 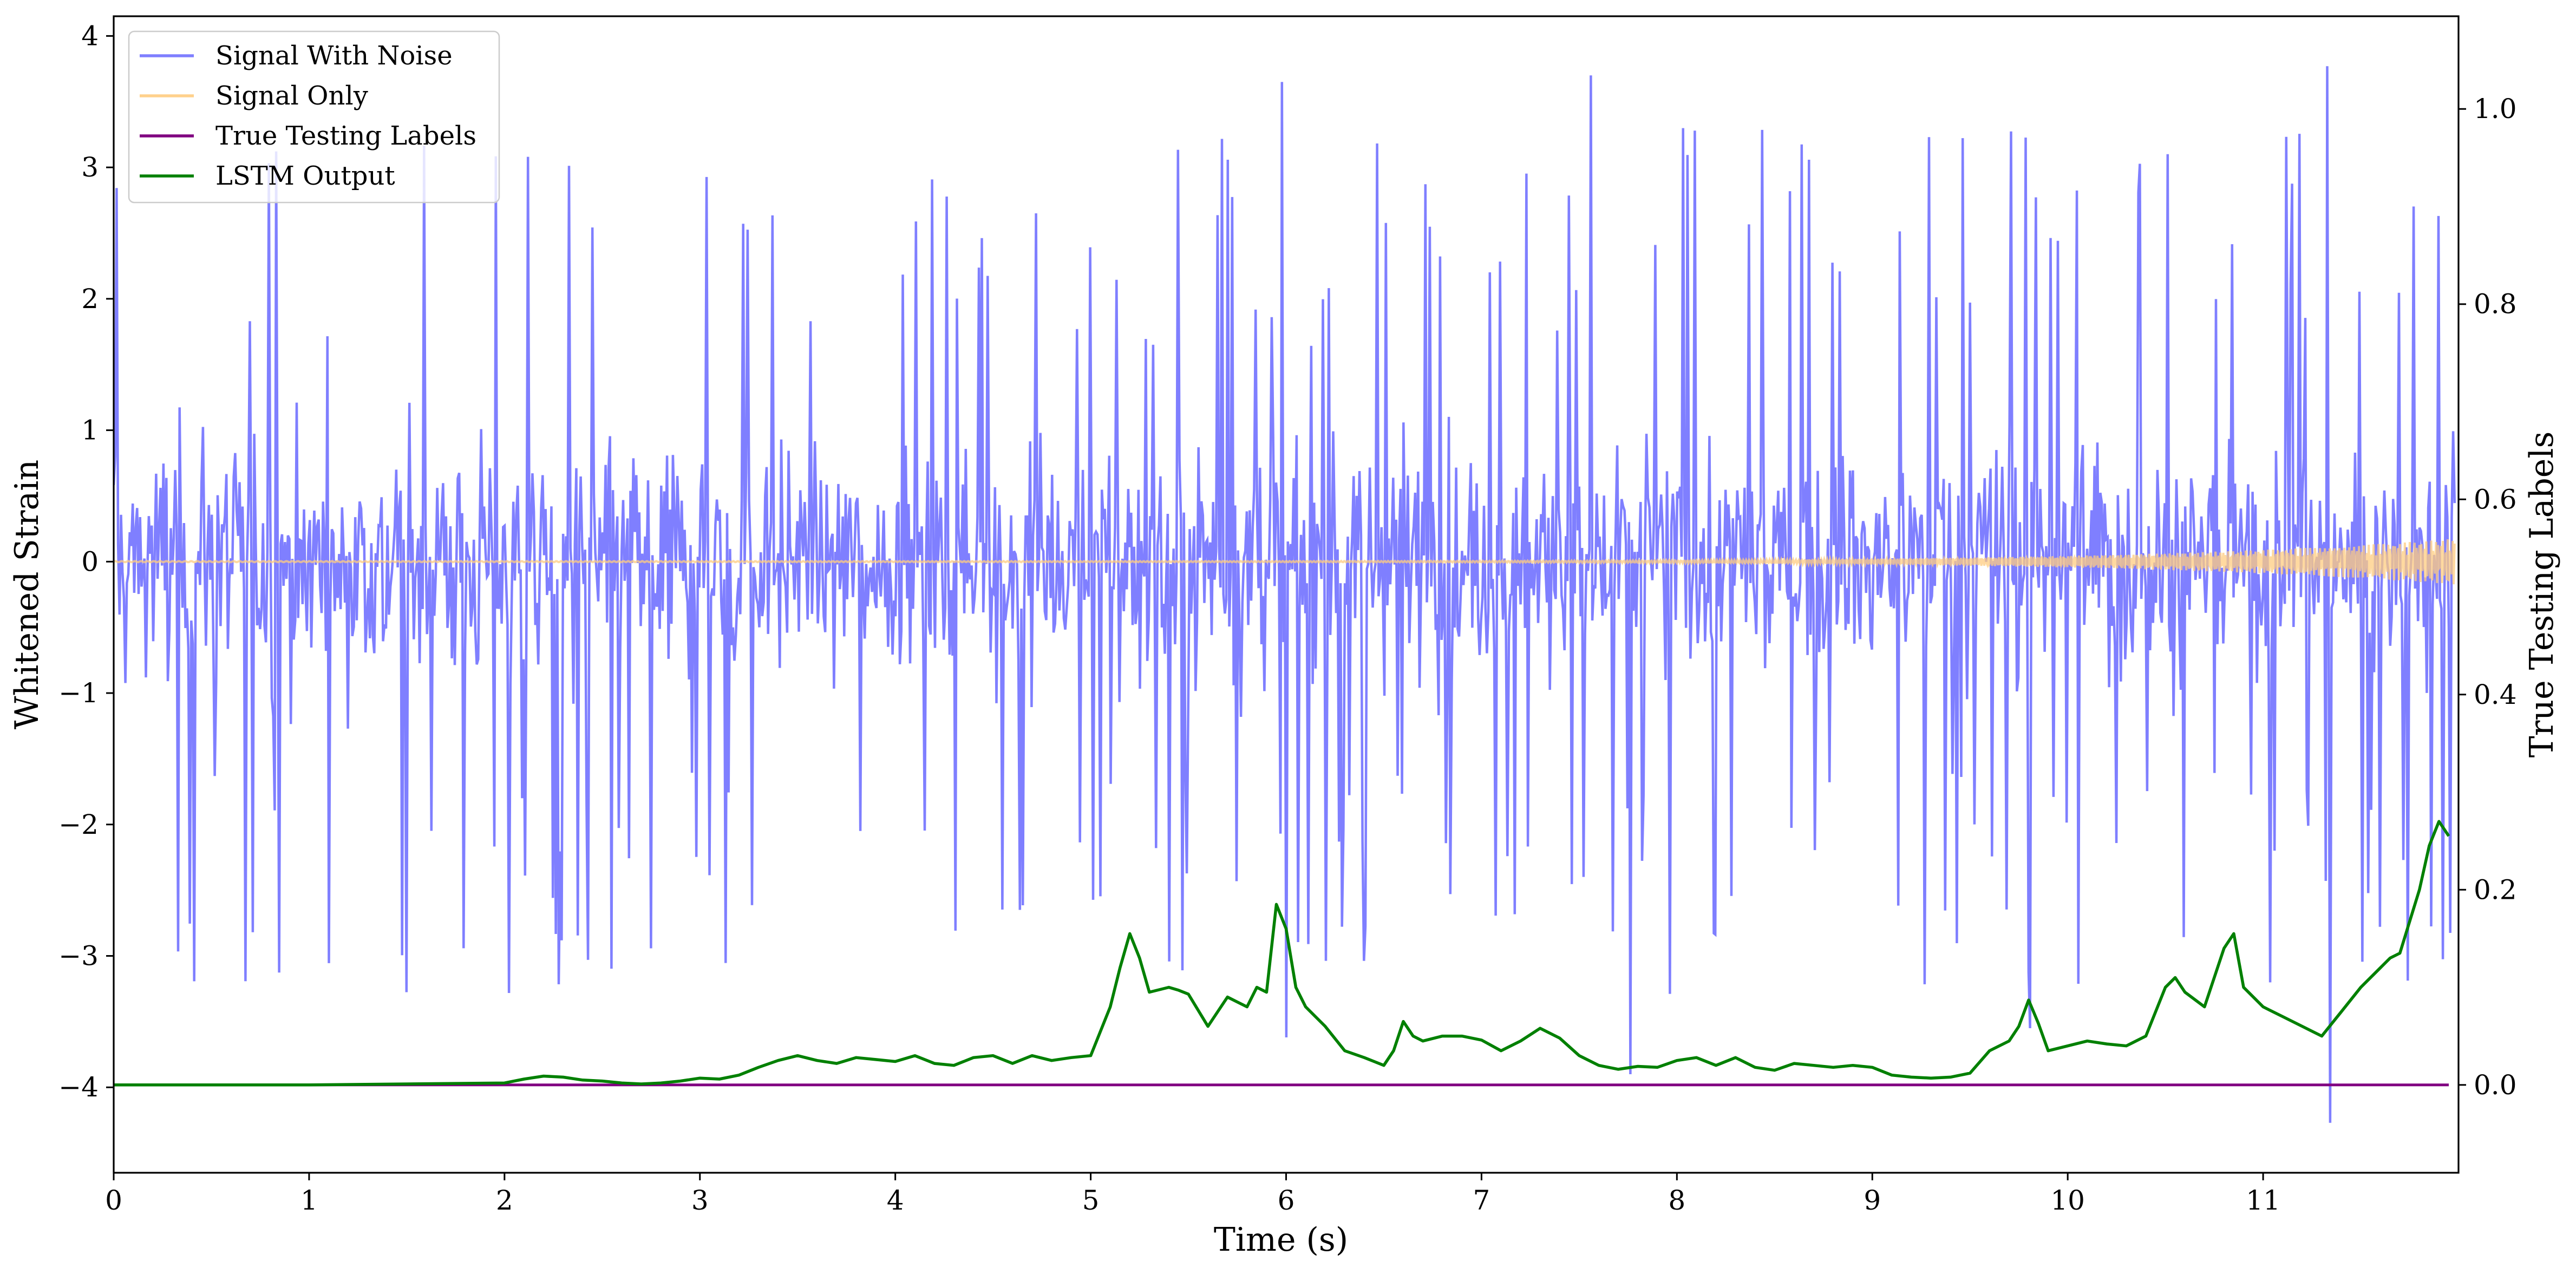 I want to click on legend-label-signal-only: Signal Only, so click(x=291, y=96).